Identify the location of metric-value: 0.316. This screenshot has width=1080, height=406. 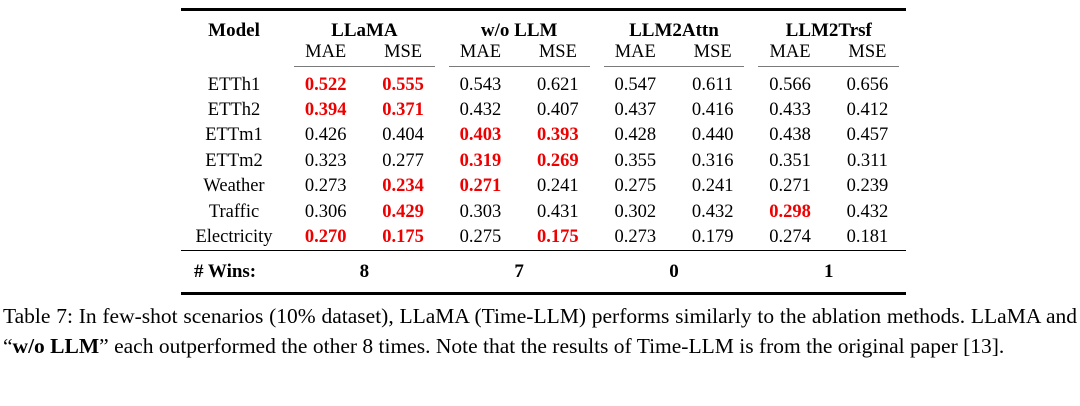
(712, 160).